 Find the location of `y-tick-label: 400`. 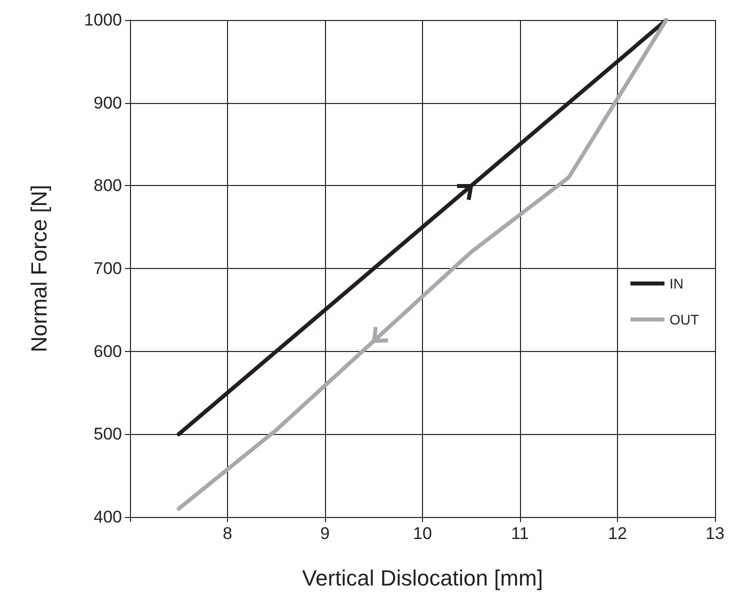

y-tick-label: 400 is located at coordinates (108, 517).